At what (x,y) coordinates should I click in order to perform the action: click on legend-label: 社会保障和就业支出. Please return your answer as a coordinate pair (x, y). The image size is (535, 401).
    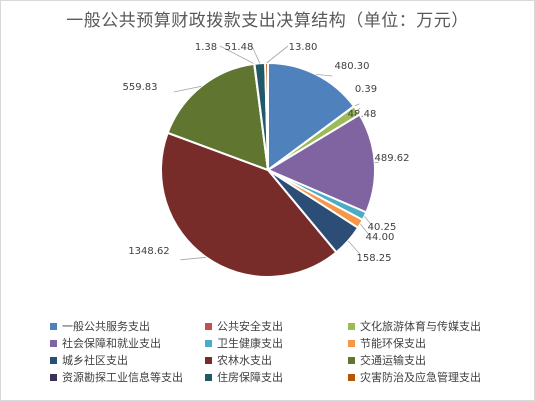
    Looking at the image, I should click on (111, 343).